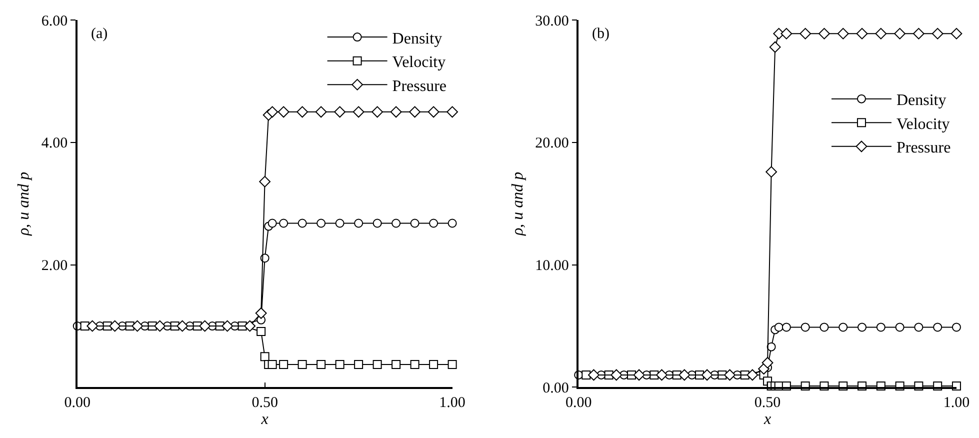 This screenshot has height=438, width=979. Describe the element at coordinates (54, 21) in the screenshot. I see `y-tick-label: 6.00` at that location.